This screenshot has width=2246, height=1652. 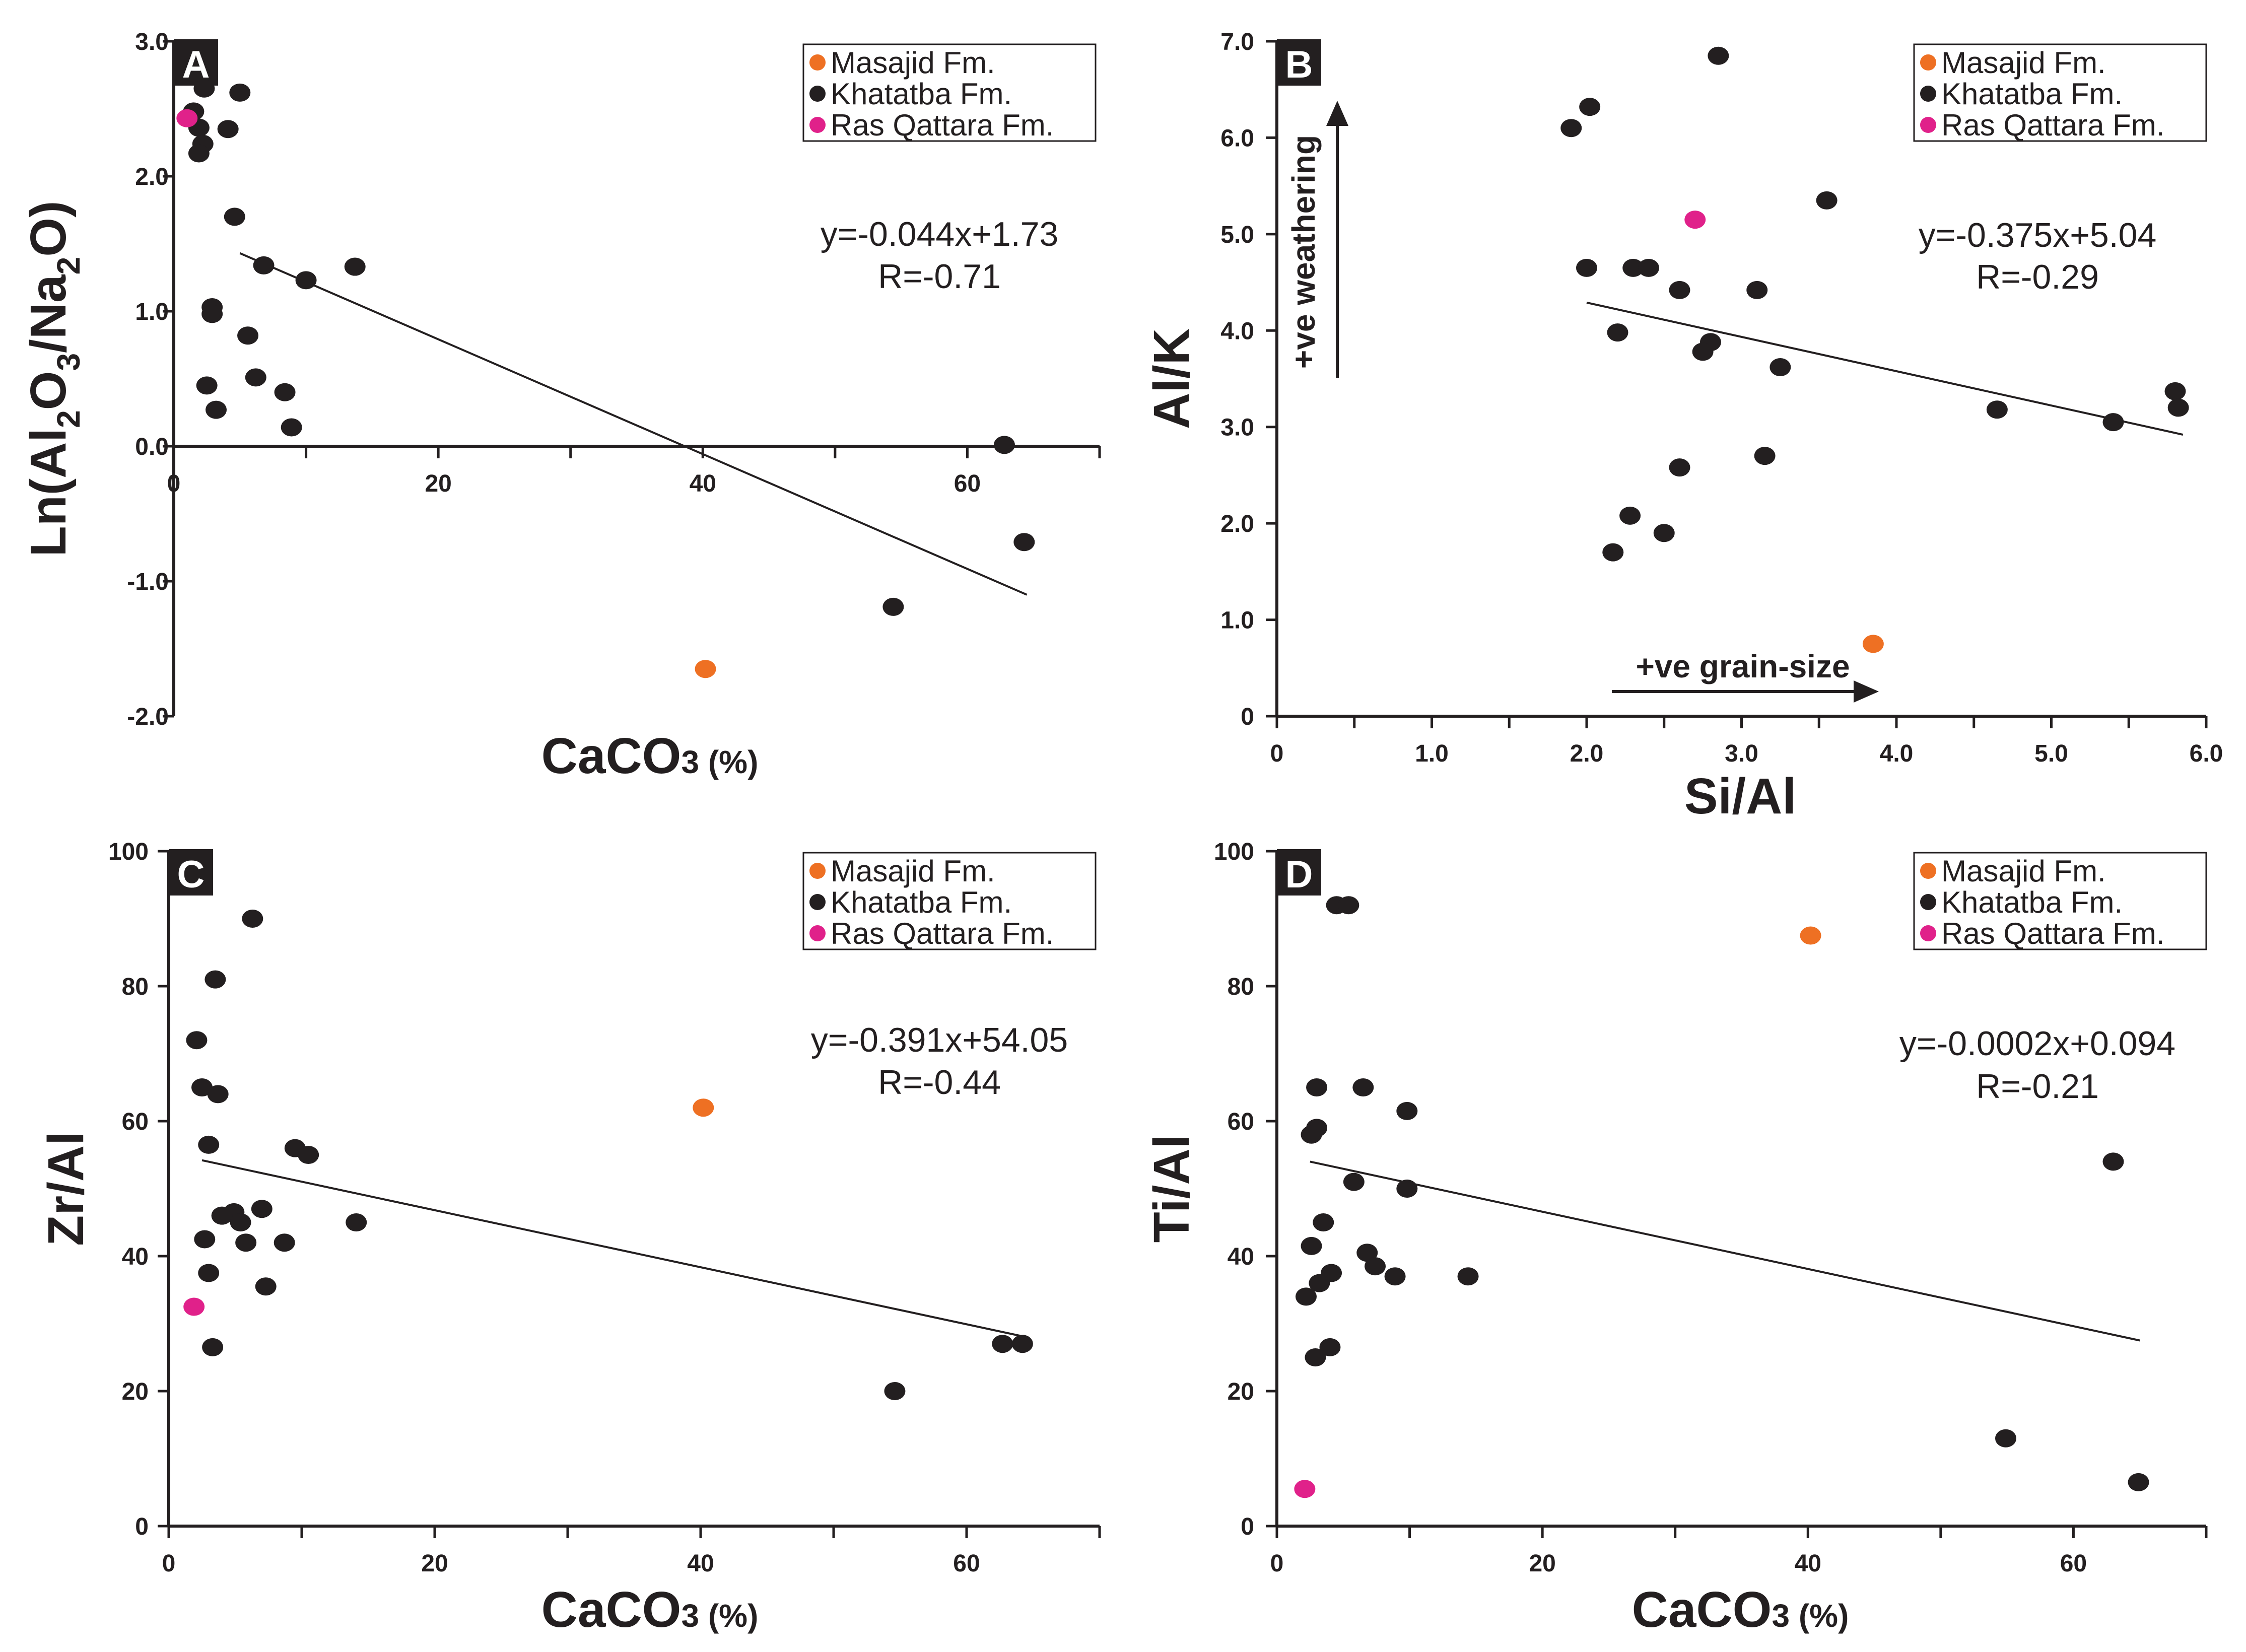 What do you see at coordinates (1741, 753) in the screenshot?
I see `x-tick-label: 3.0` at bounding box center [1741, 753].